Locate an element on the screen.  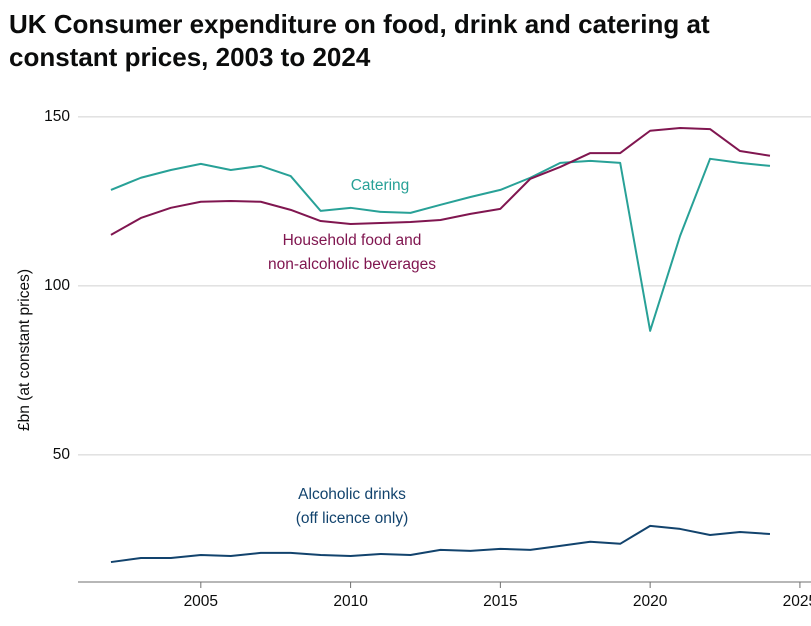
x-tick-label: 2020 is located at coordinates (650, 601).